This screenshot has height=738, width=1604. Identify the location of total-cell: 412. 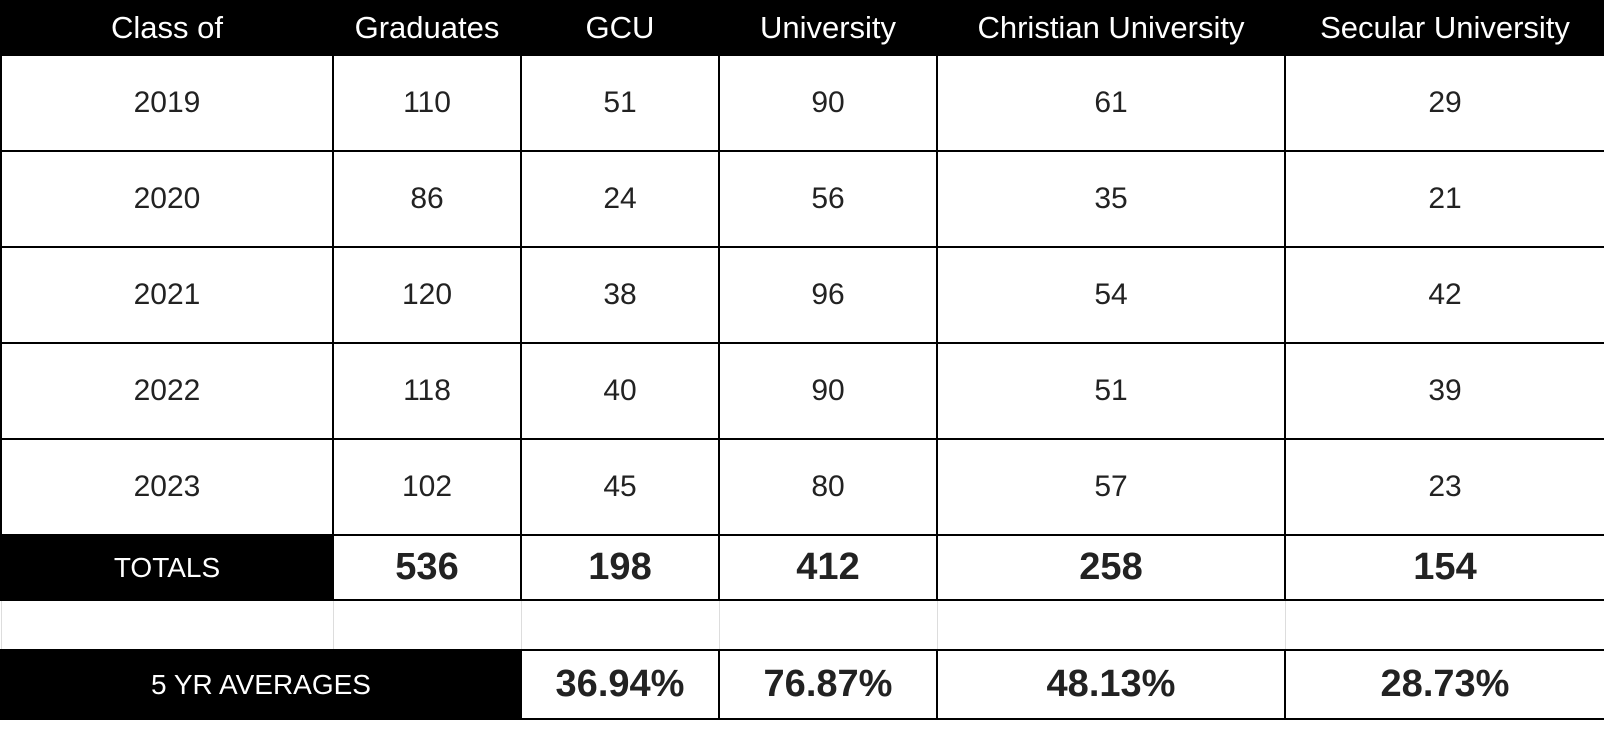
(828, 567).